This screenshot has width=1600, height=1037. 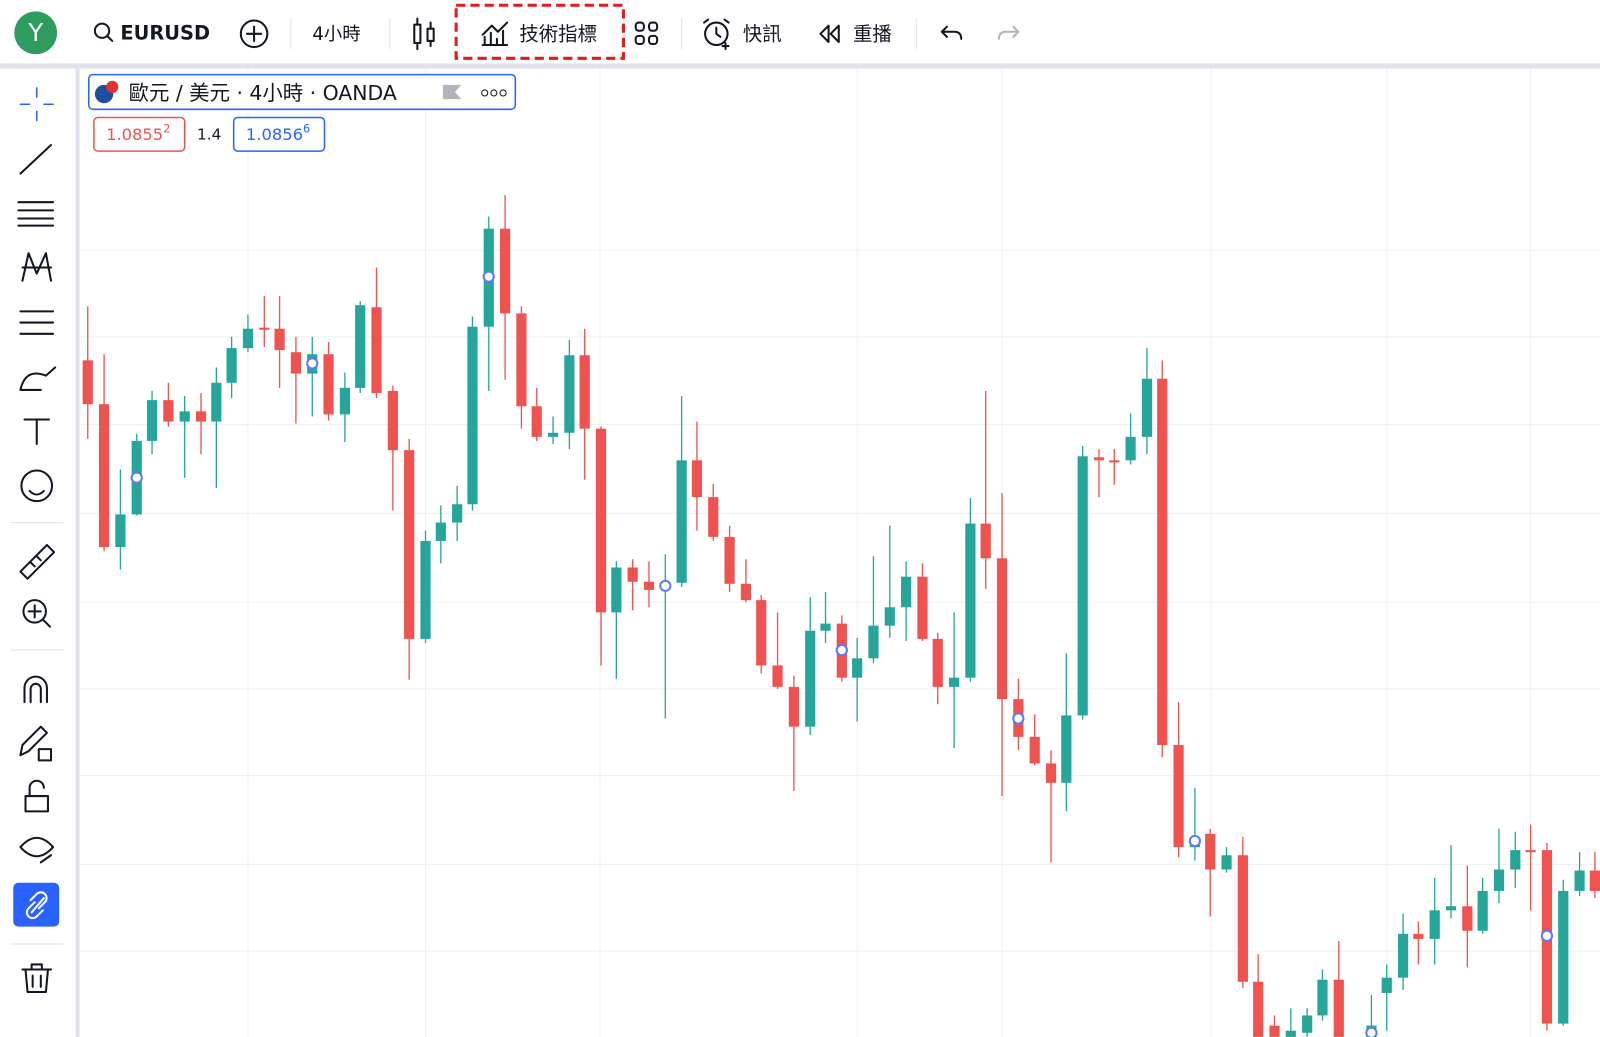 I want to click on fib-tool, so click(x=36, y=214).